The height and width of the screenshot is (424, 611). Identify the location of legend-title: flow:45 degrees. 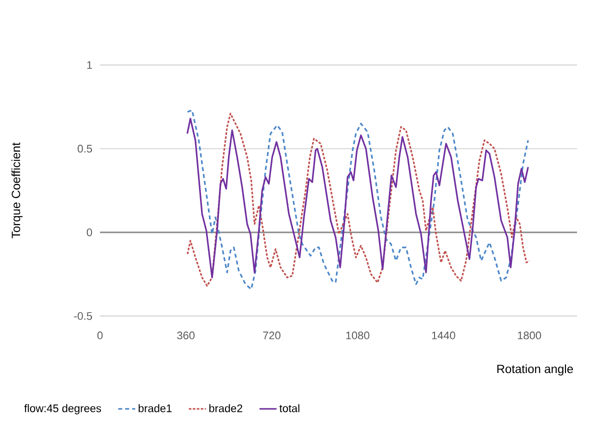
(63, 409).